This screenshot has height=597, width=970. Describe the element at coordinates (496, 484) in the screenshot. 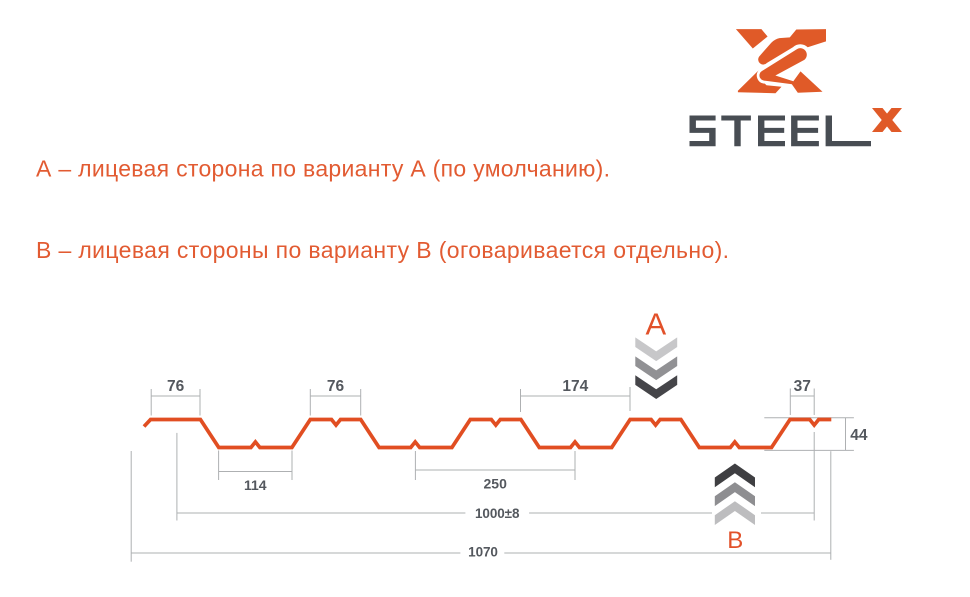

I see `svg-text: 250` at that location.